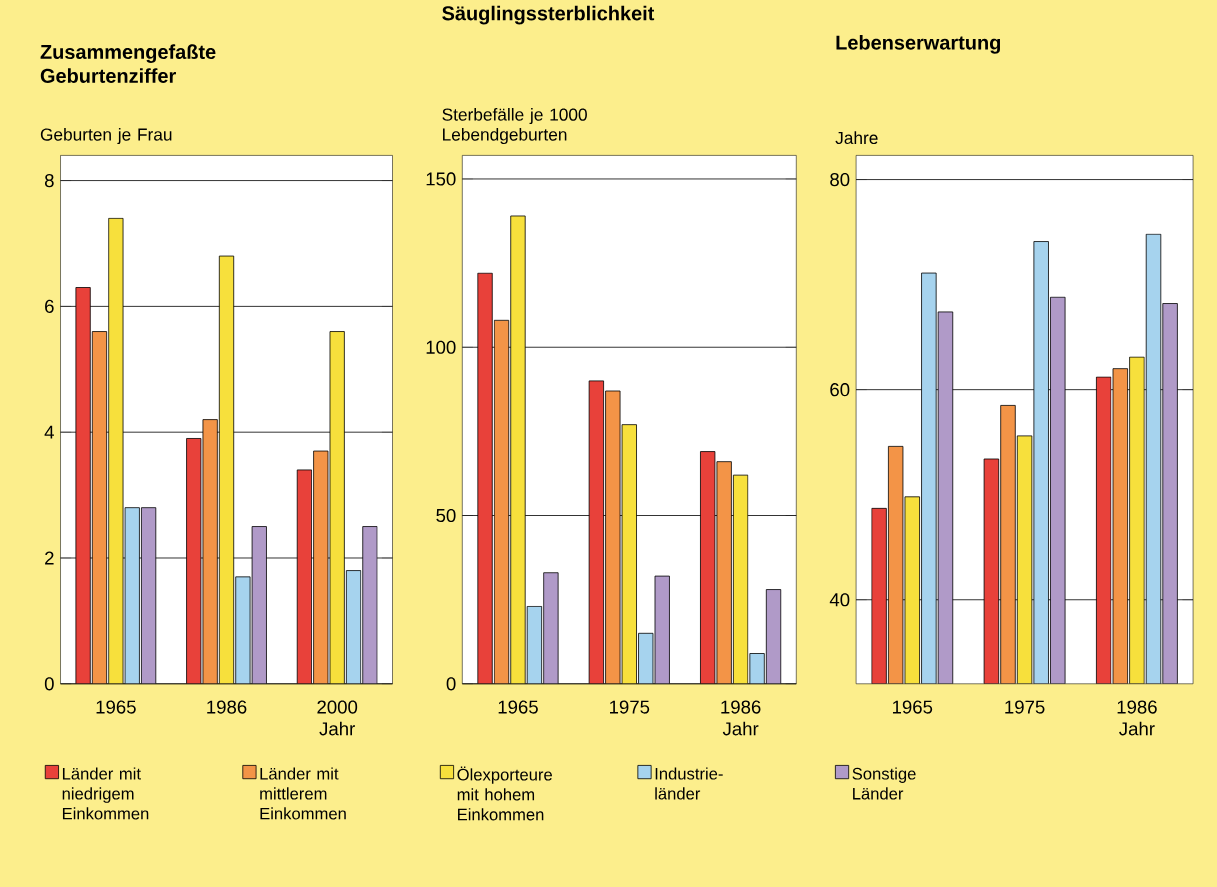  What do you see at coordinates (514, 125) in the screenshot?
I see `y-axis-title: Sterbefälle je 1000 Lebendgeburten` at bounding box center [514, 125].